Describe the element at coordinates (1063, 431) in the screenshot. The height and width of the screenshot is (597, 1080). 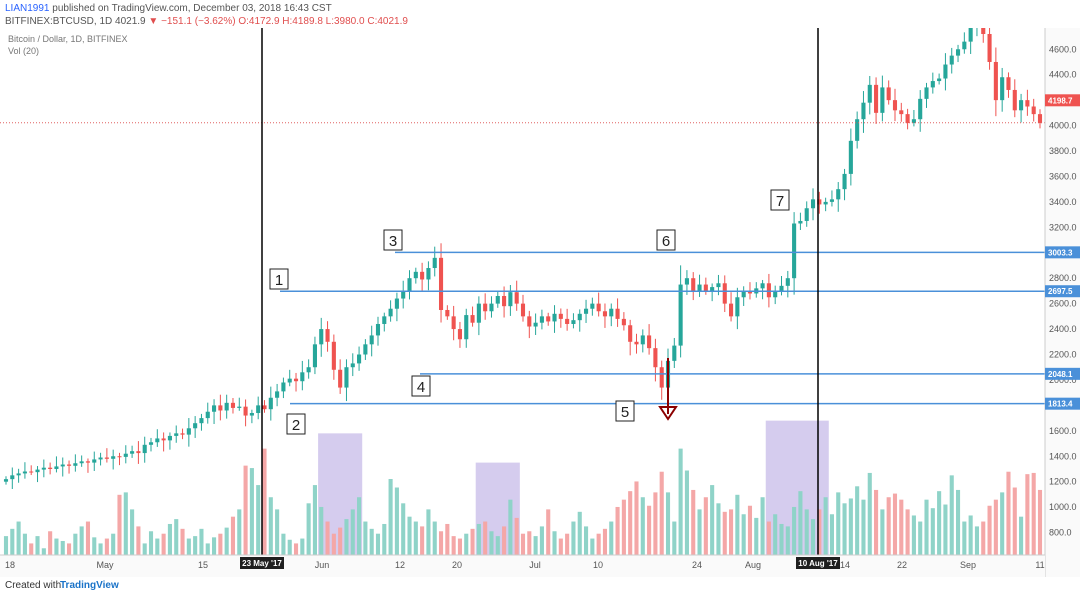
I see `price-tick-label: 1600.0` at that location.